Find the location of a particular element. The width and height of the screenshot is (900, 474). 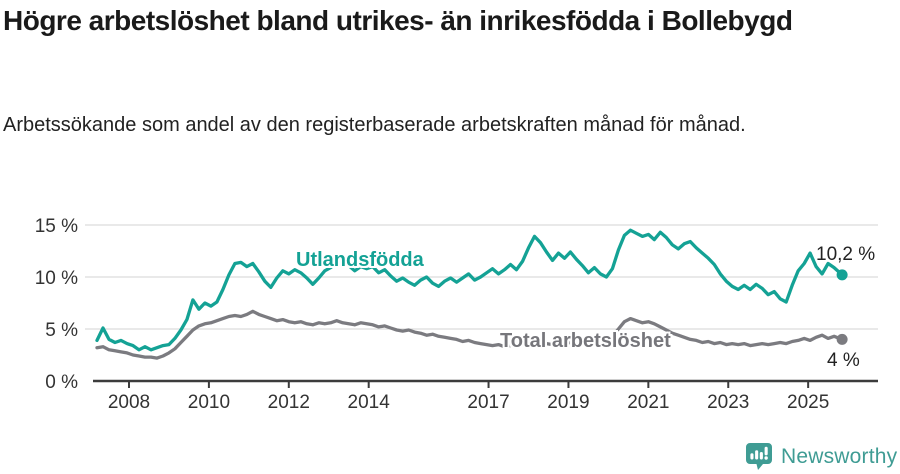

newsworthy-logo-text: Newsworthy is located at coordinates (839, 456).